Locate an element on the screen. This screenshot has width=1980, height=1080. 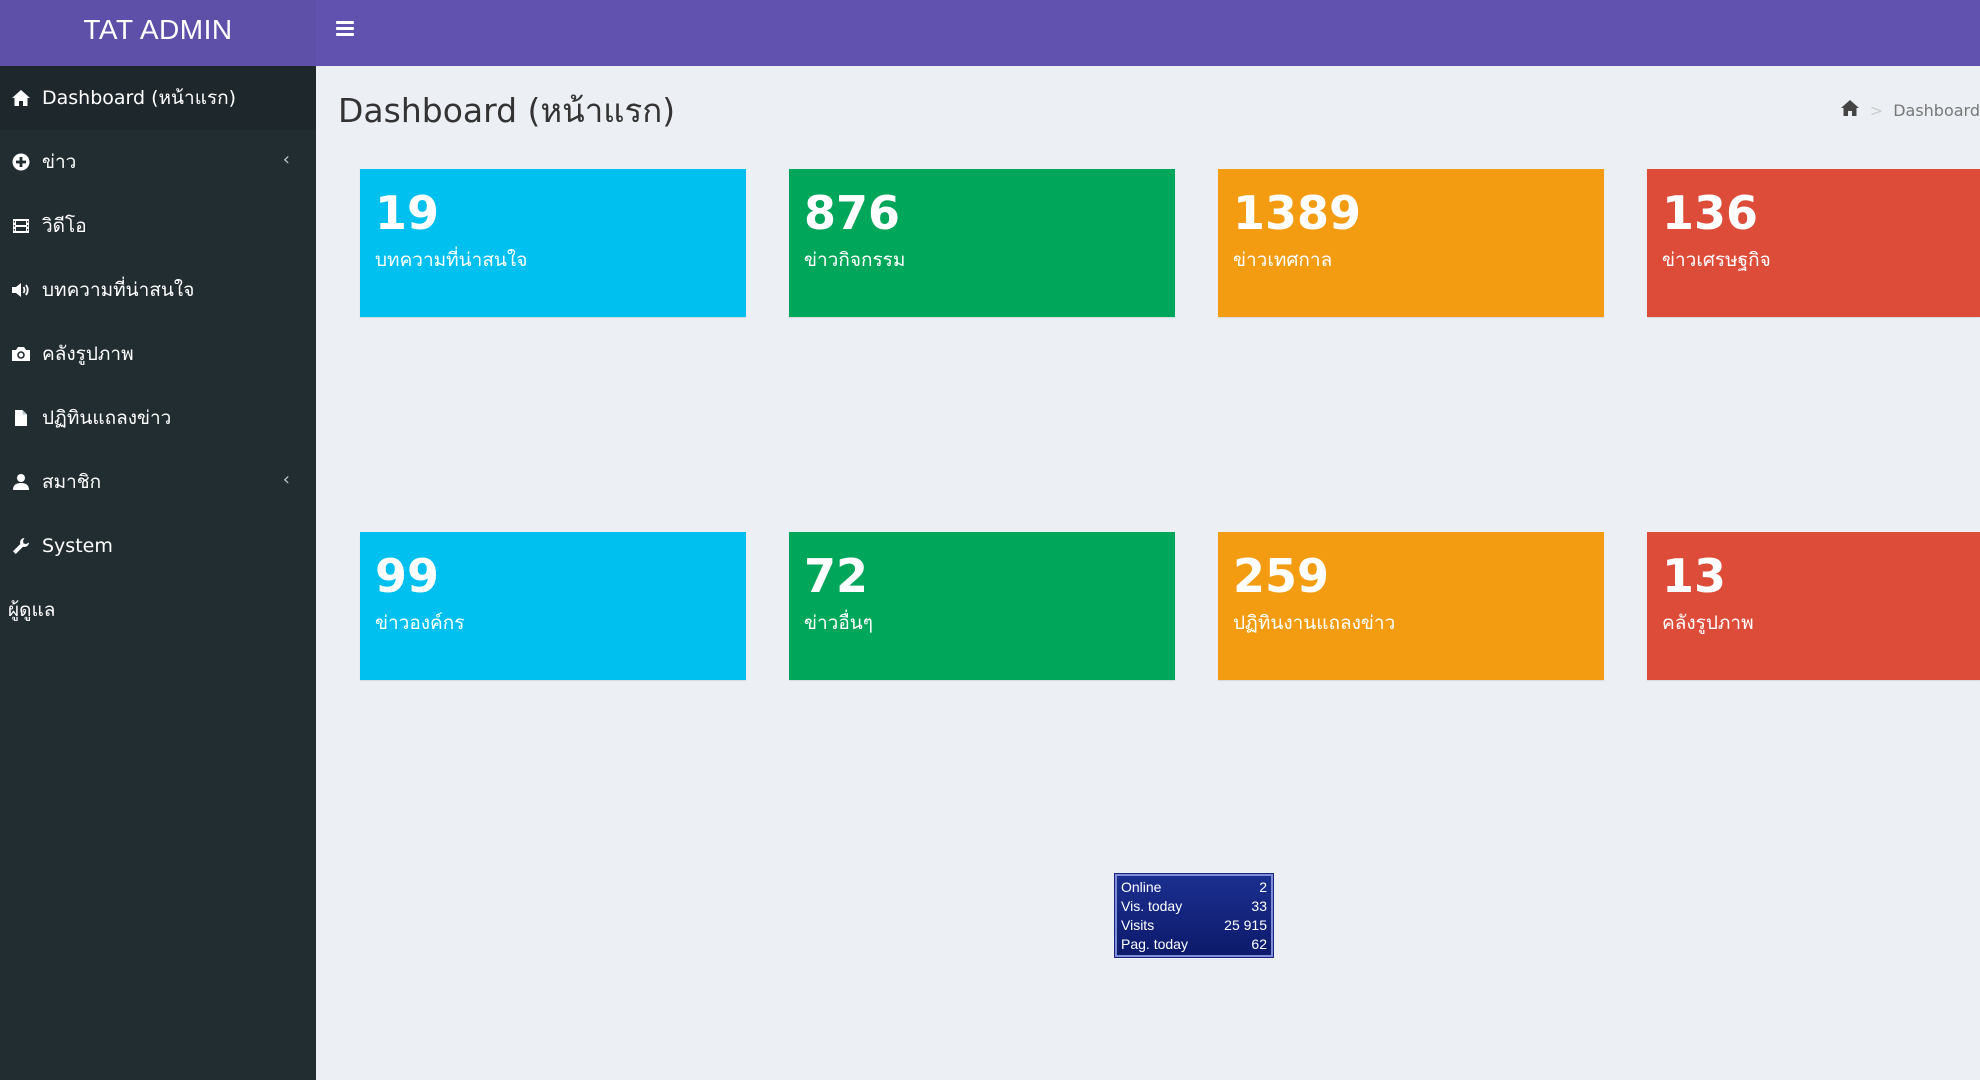
sidebar-item-video: วิดีโอ is located at coordinates (158, 226).